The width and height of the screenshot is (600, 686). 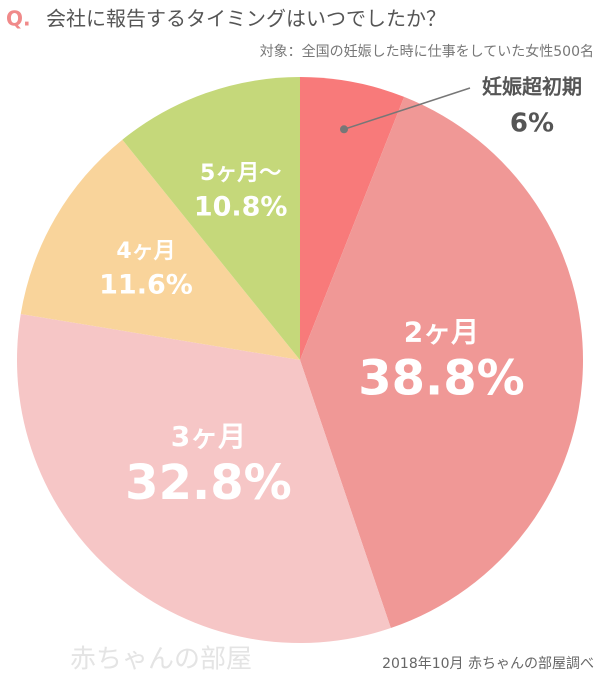 What do you see at coordinates (441, 332) in the screenshot?
I see `slice-name: 2ヶ月` at bounding box center [441, 332].